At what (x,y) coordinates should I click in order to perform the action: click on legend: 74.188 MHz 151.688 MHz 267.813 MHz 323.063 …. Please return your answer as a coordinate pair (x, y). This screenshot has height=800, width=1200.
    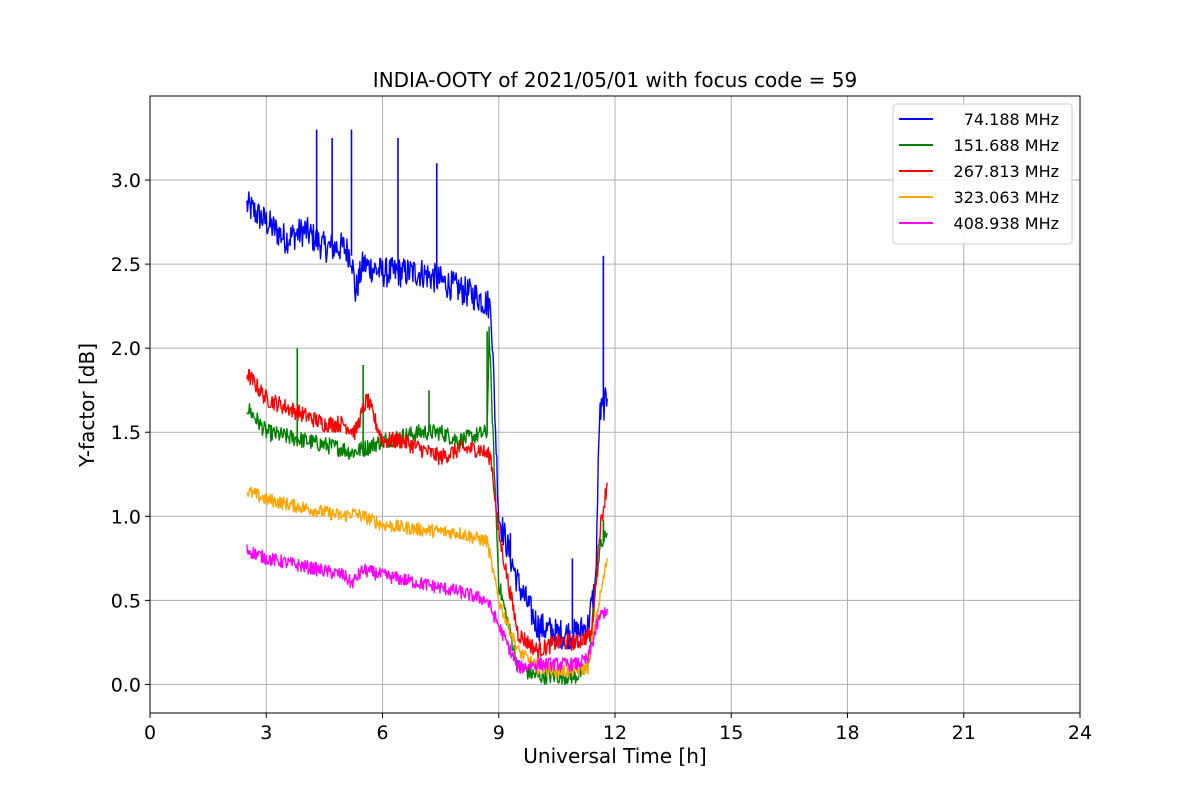
    Looking at the image, I should click on (982, 174).